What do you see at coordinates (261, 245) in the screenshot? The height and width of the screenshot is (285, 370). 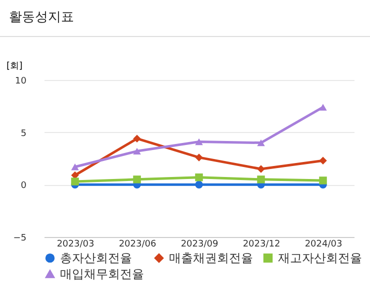 I see `x-tick-label: 2023/12` at bounding box center [261, 245].